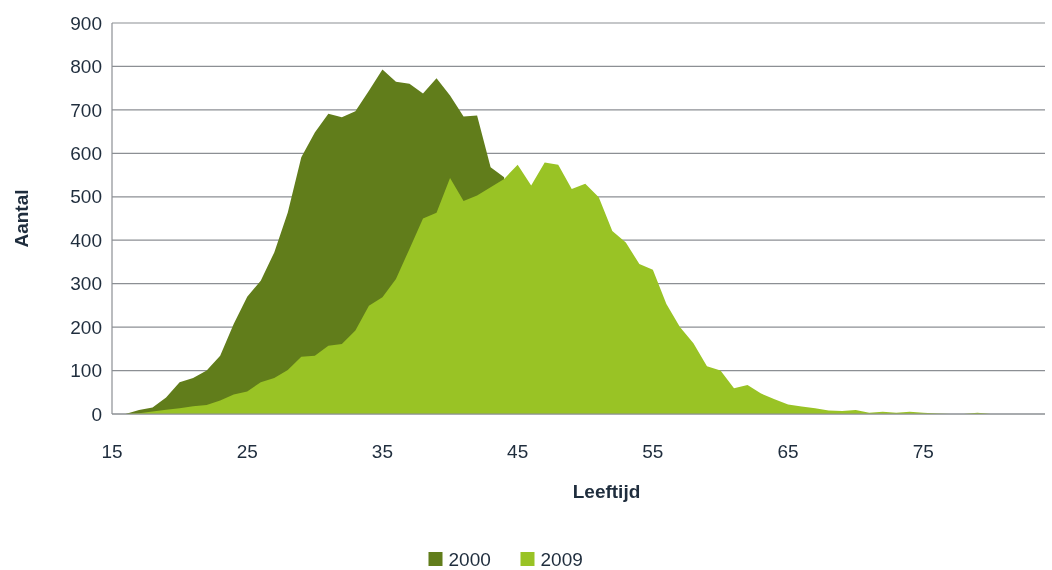  Describe the element at coordinates (86, 197) in the screenshot. I see `y-tick-label: 500` at that location.